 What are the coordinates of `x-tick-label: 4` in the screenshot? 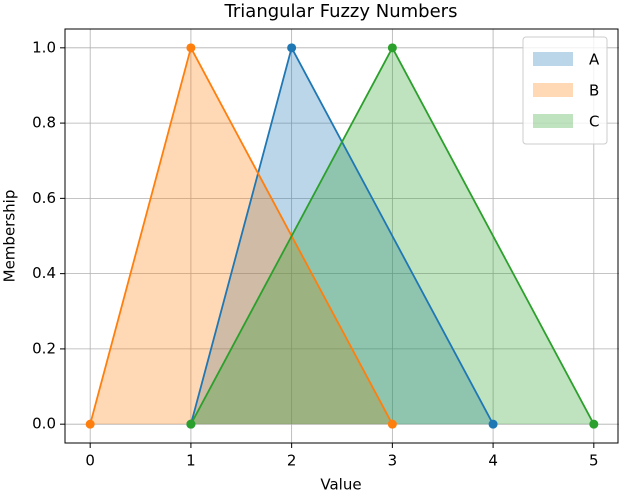 It's located at (493, 461).